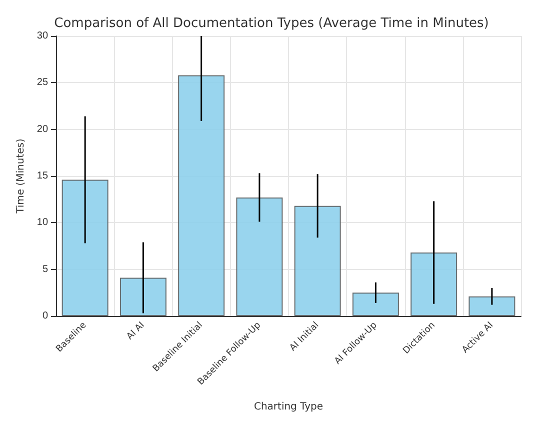  I want to click on y-tick-label: 15, so click(42, 176).